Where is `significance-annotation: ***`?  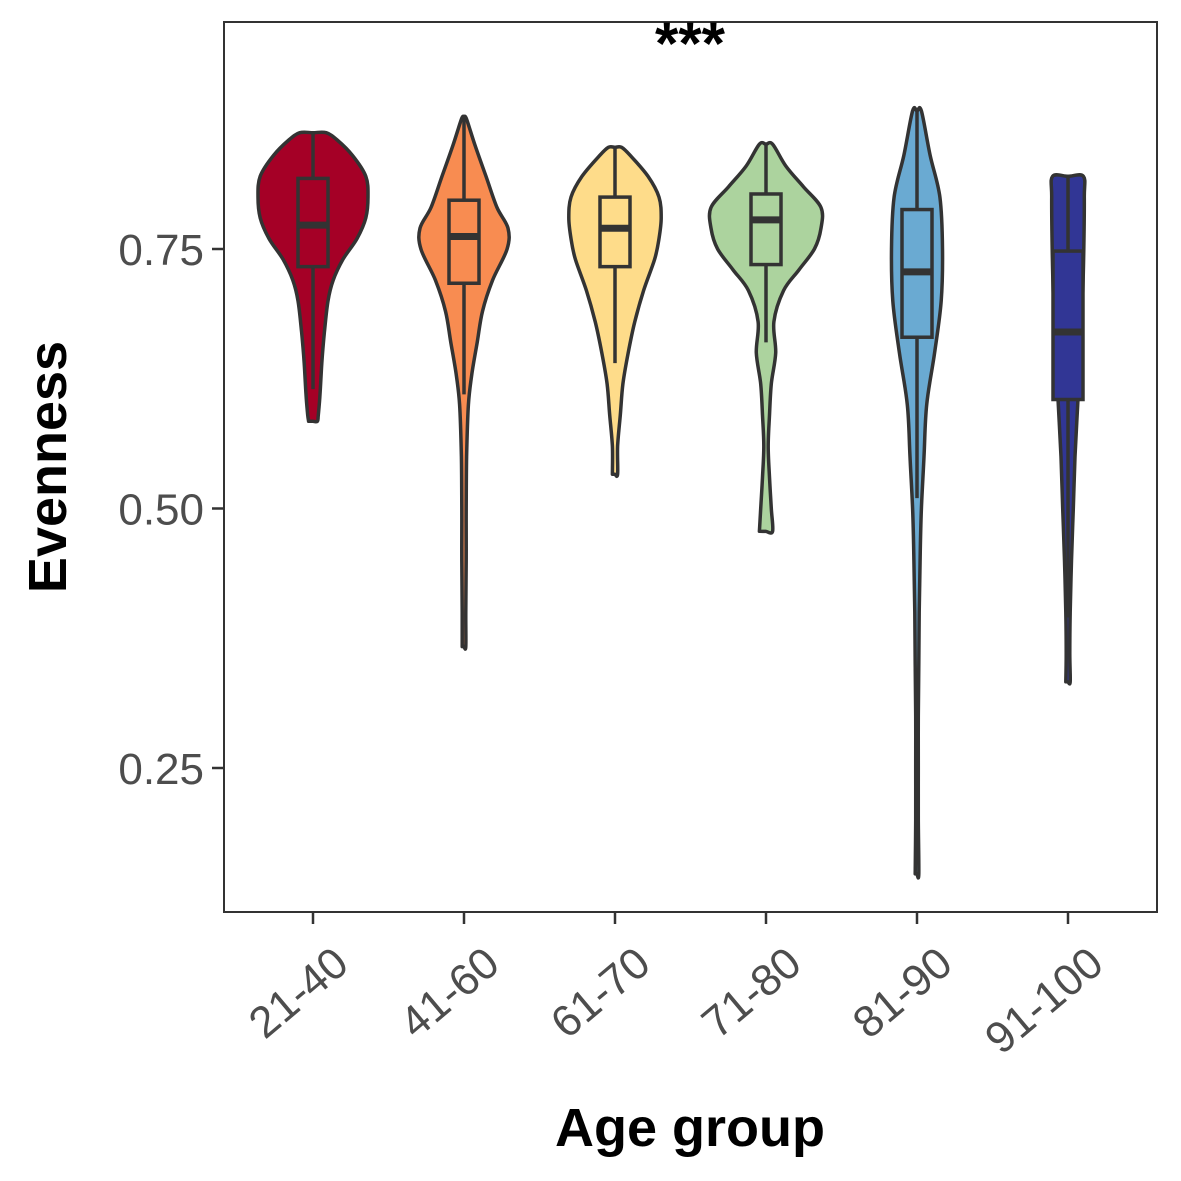 significance-annotation: *** is located at coordinates (690, 43).